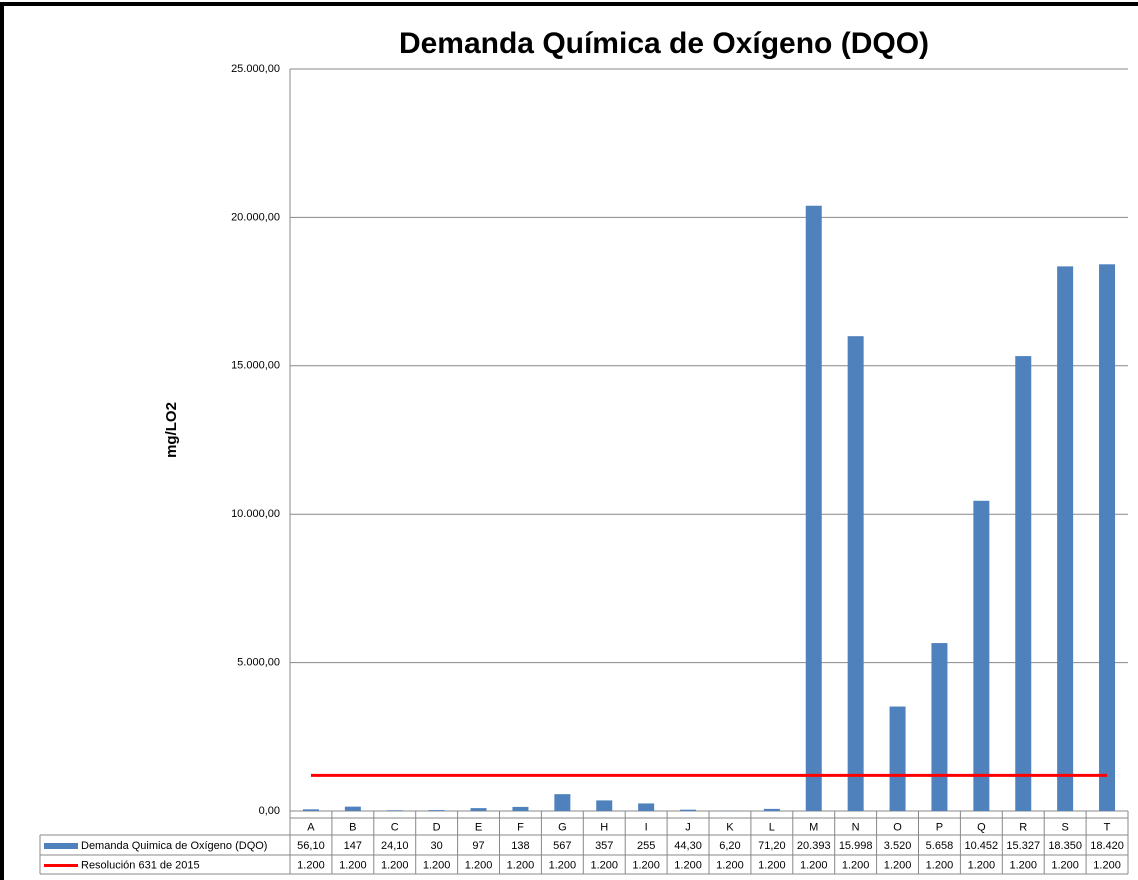 The image size is (1138, 880). I want to click on data-label: 97, so click(478, 846).